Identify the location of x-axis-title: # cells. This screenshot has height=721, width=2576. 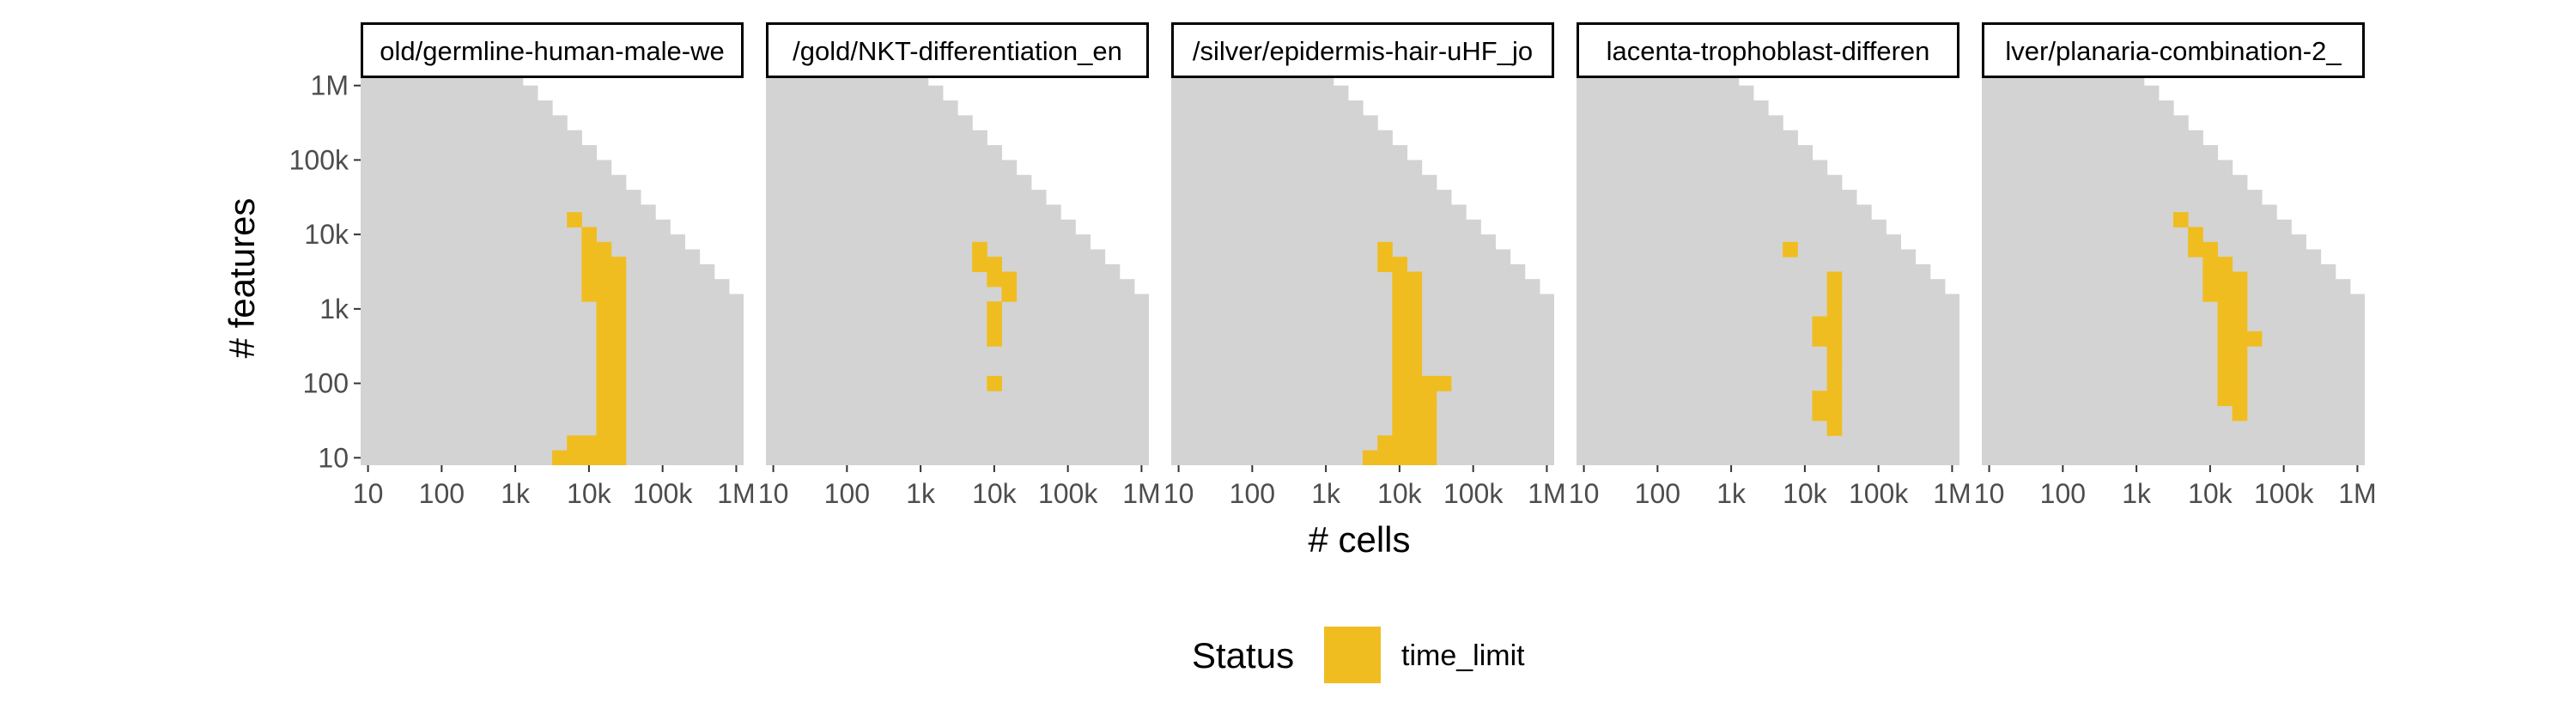
(1359, 539).